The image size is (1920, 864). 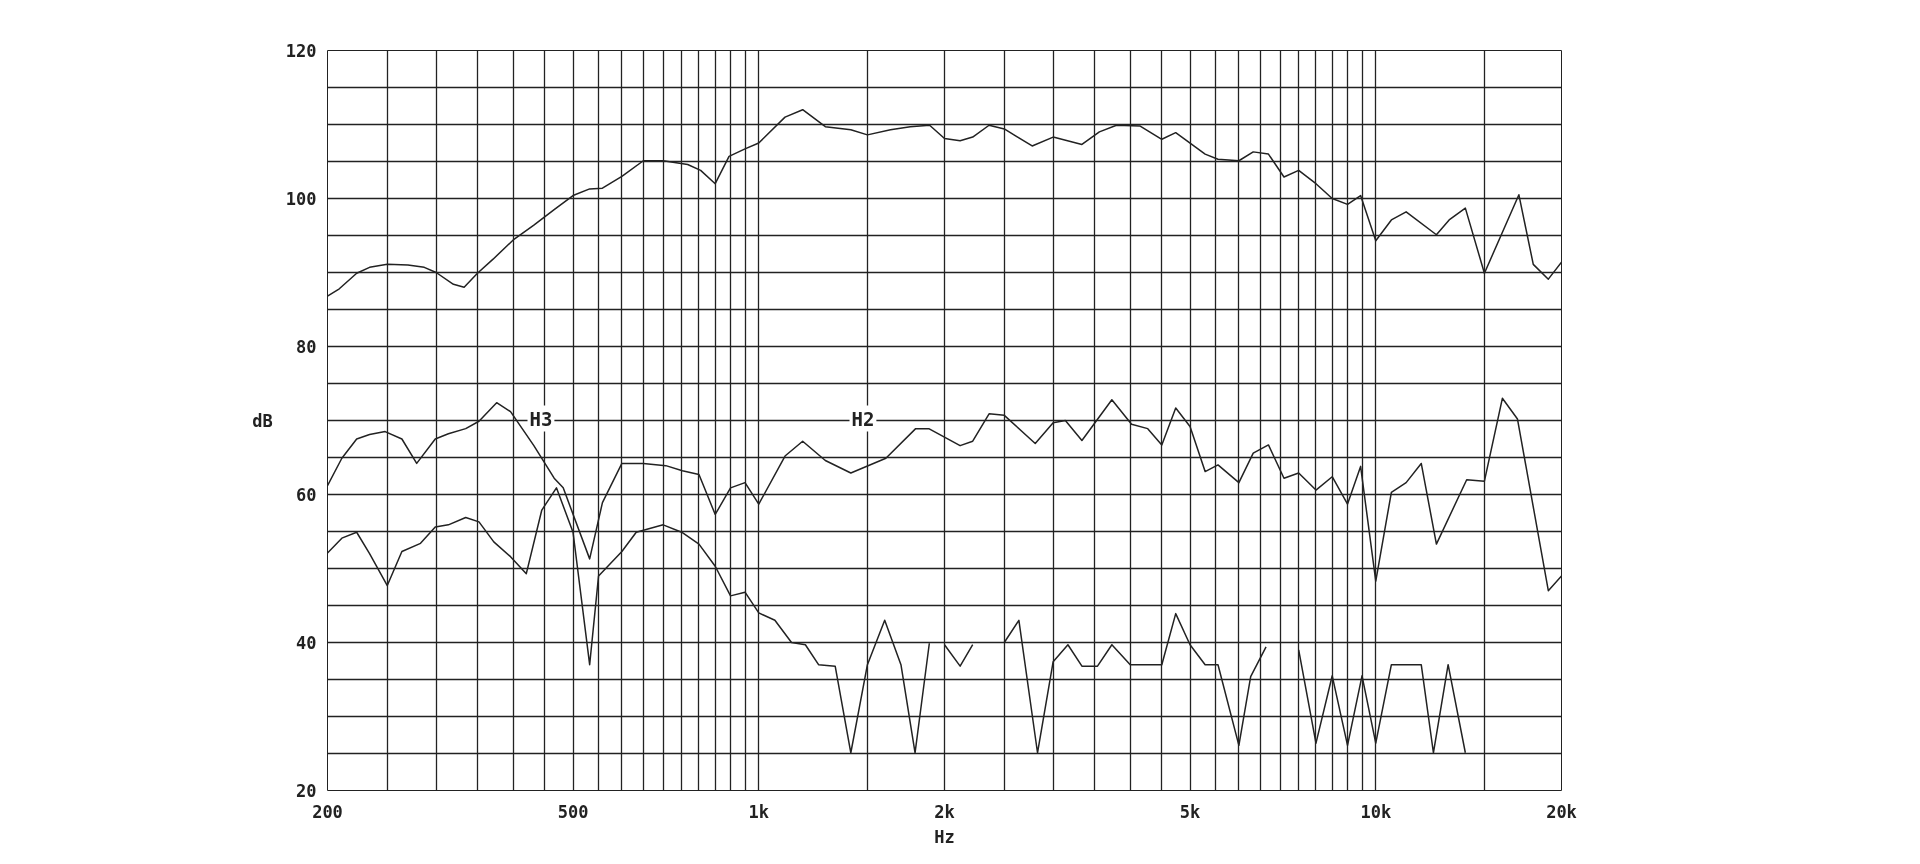 I want to click on annotation: H3, so click(x=541, y=418).